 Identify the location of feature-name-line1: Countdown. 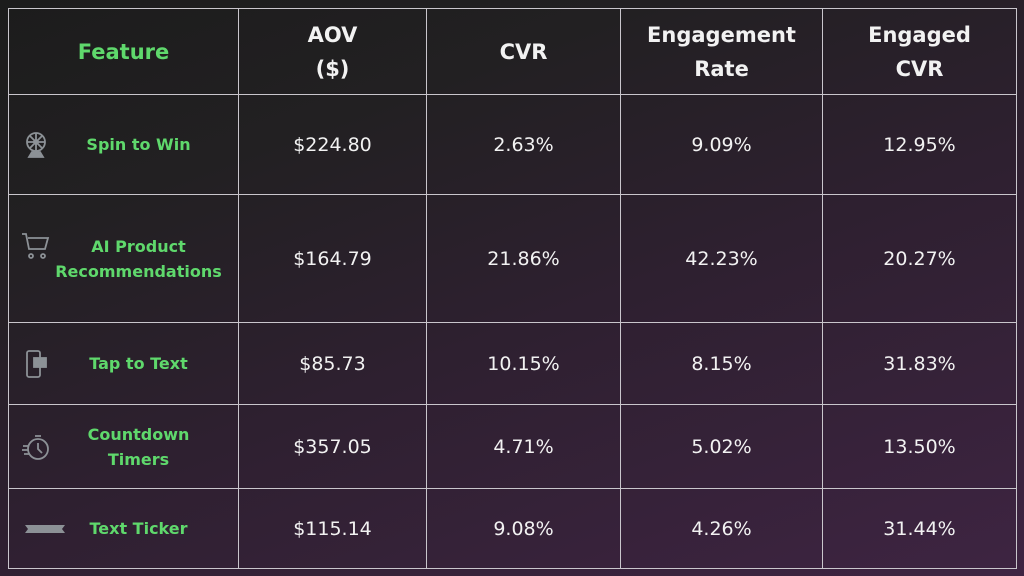
(138, 434).